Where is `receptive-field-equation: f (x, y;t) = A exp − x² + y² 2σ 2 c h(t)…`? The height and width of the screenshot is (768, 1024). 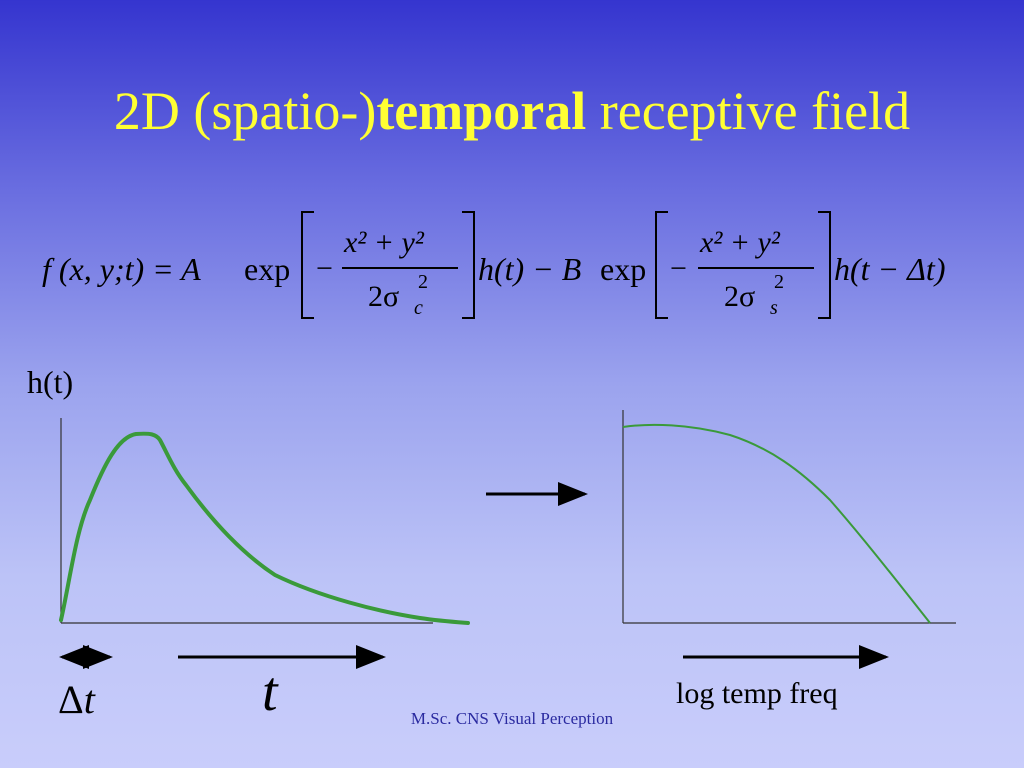
receptive-field-equation: f (x, y;t) = A exp − x² + y² 2σ 2 c h(t)… is located at coordinates (493, 265).